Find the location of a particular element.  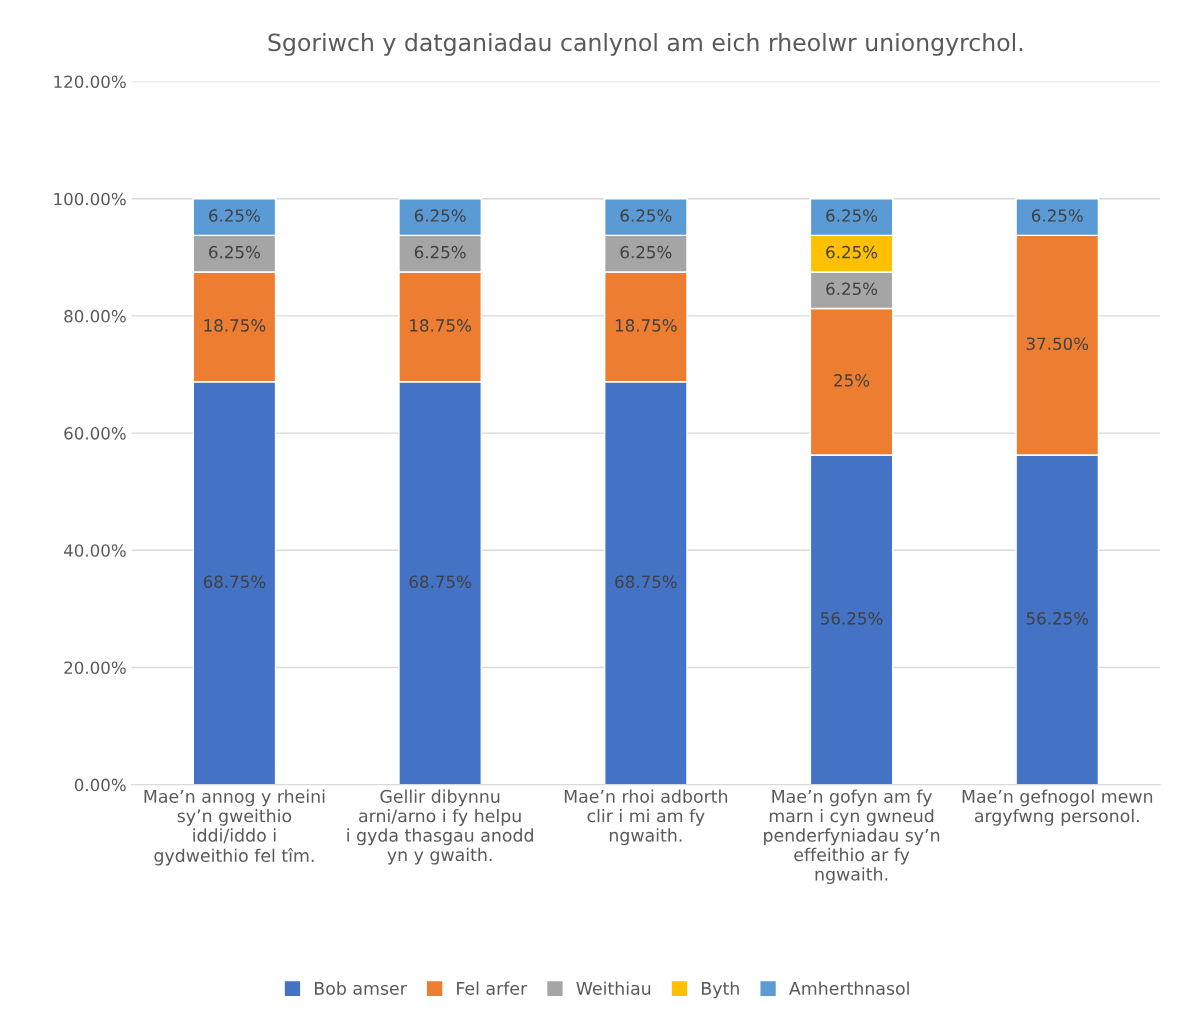

y-tick-label: 100.00% is located at coordinates (90, 199).